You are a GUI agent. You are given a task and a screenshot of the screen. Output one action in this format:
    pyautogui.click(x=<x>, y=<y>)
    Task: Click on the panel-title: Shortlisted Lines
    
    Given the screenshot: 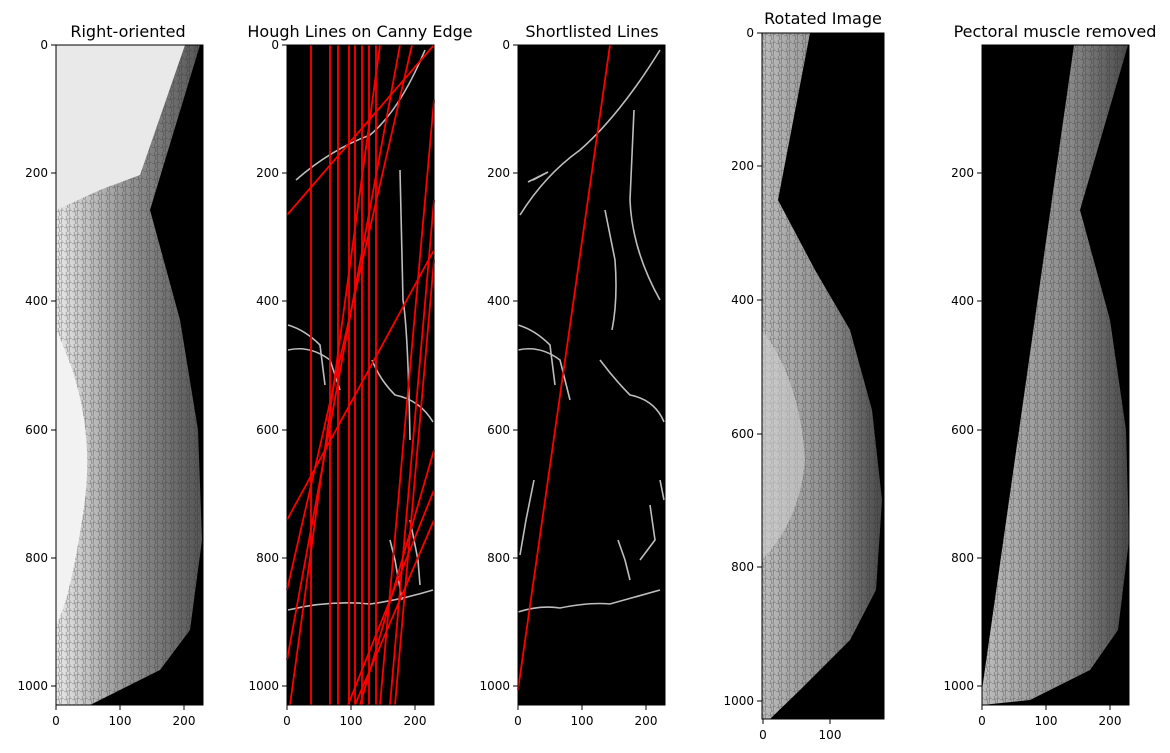 What is the action you would take?
    pyautogui.click(x=591, y=31)
    